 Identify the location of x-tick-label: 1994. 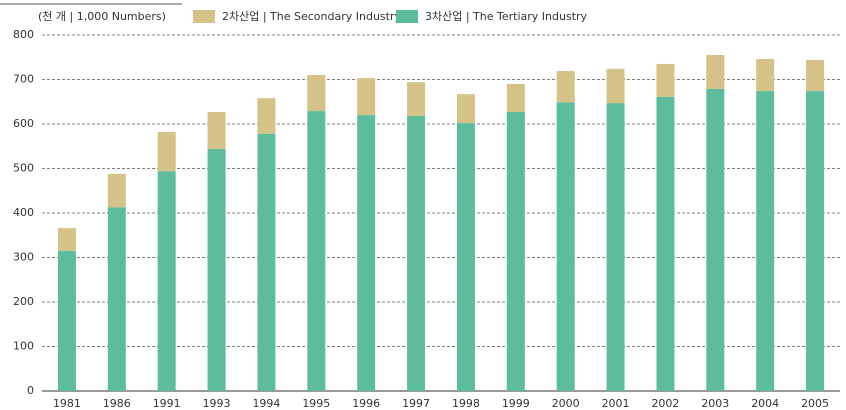
(266, 403).